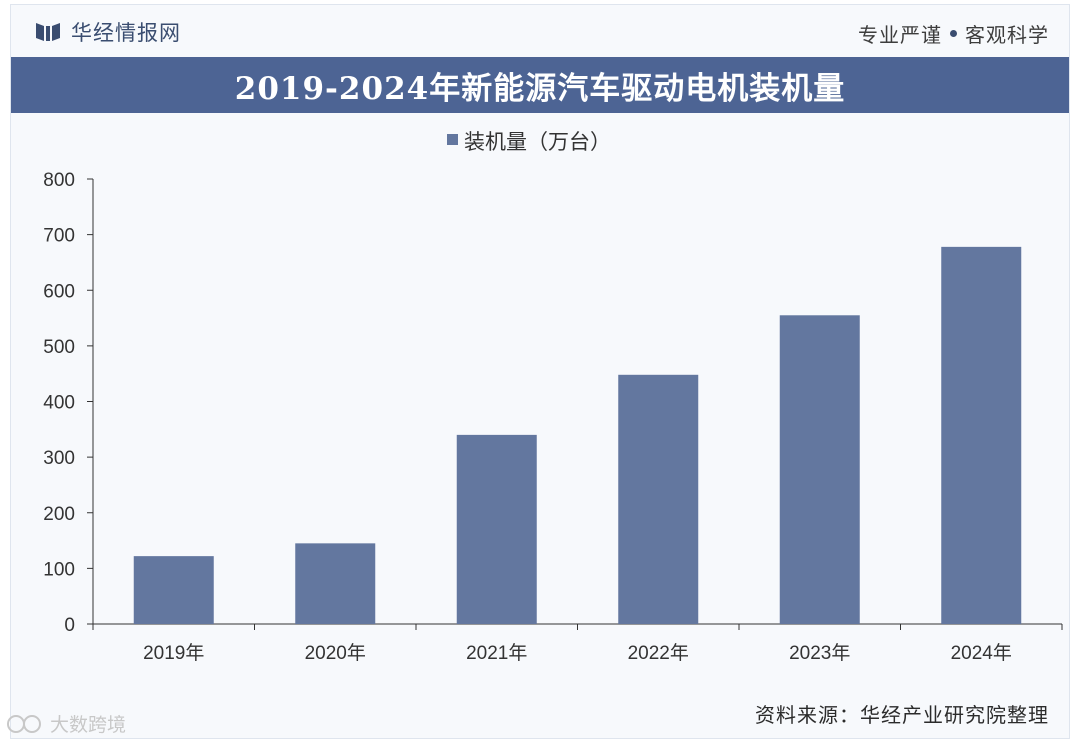 The image size is (1080, 743). What do you see at coordinates (540, 88) in the screenshot?
I see `chart-title: 2019-2024年新能源汽车驱动电机装机量` at bounding box center [540, 88].